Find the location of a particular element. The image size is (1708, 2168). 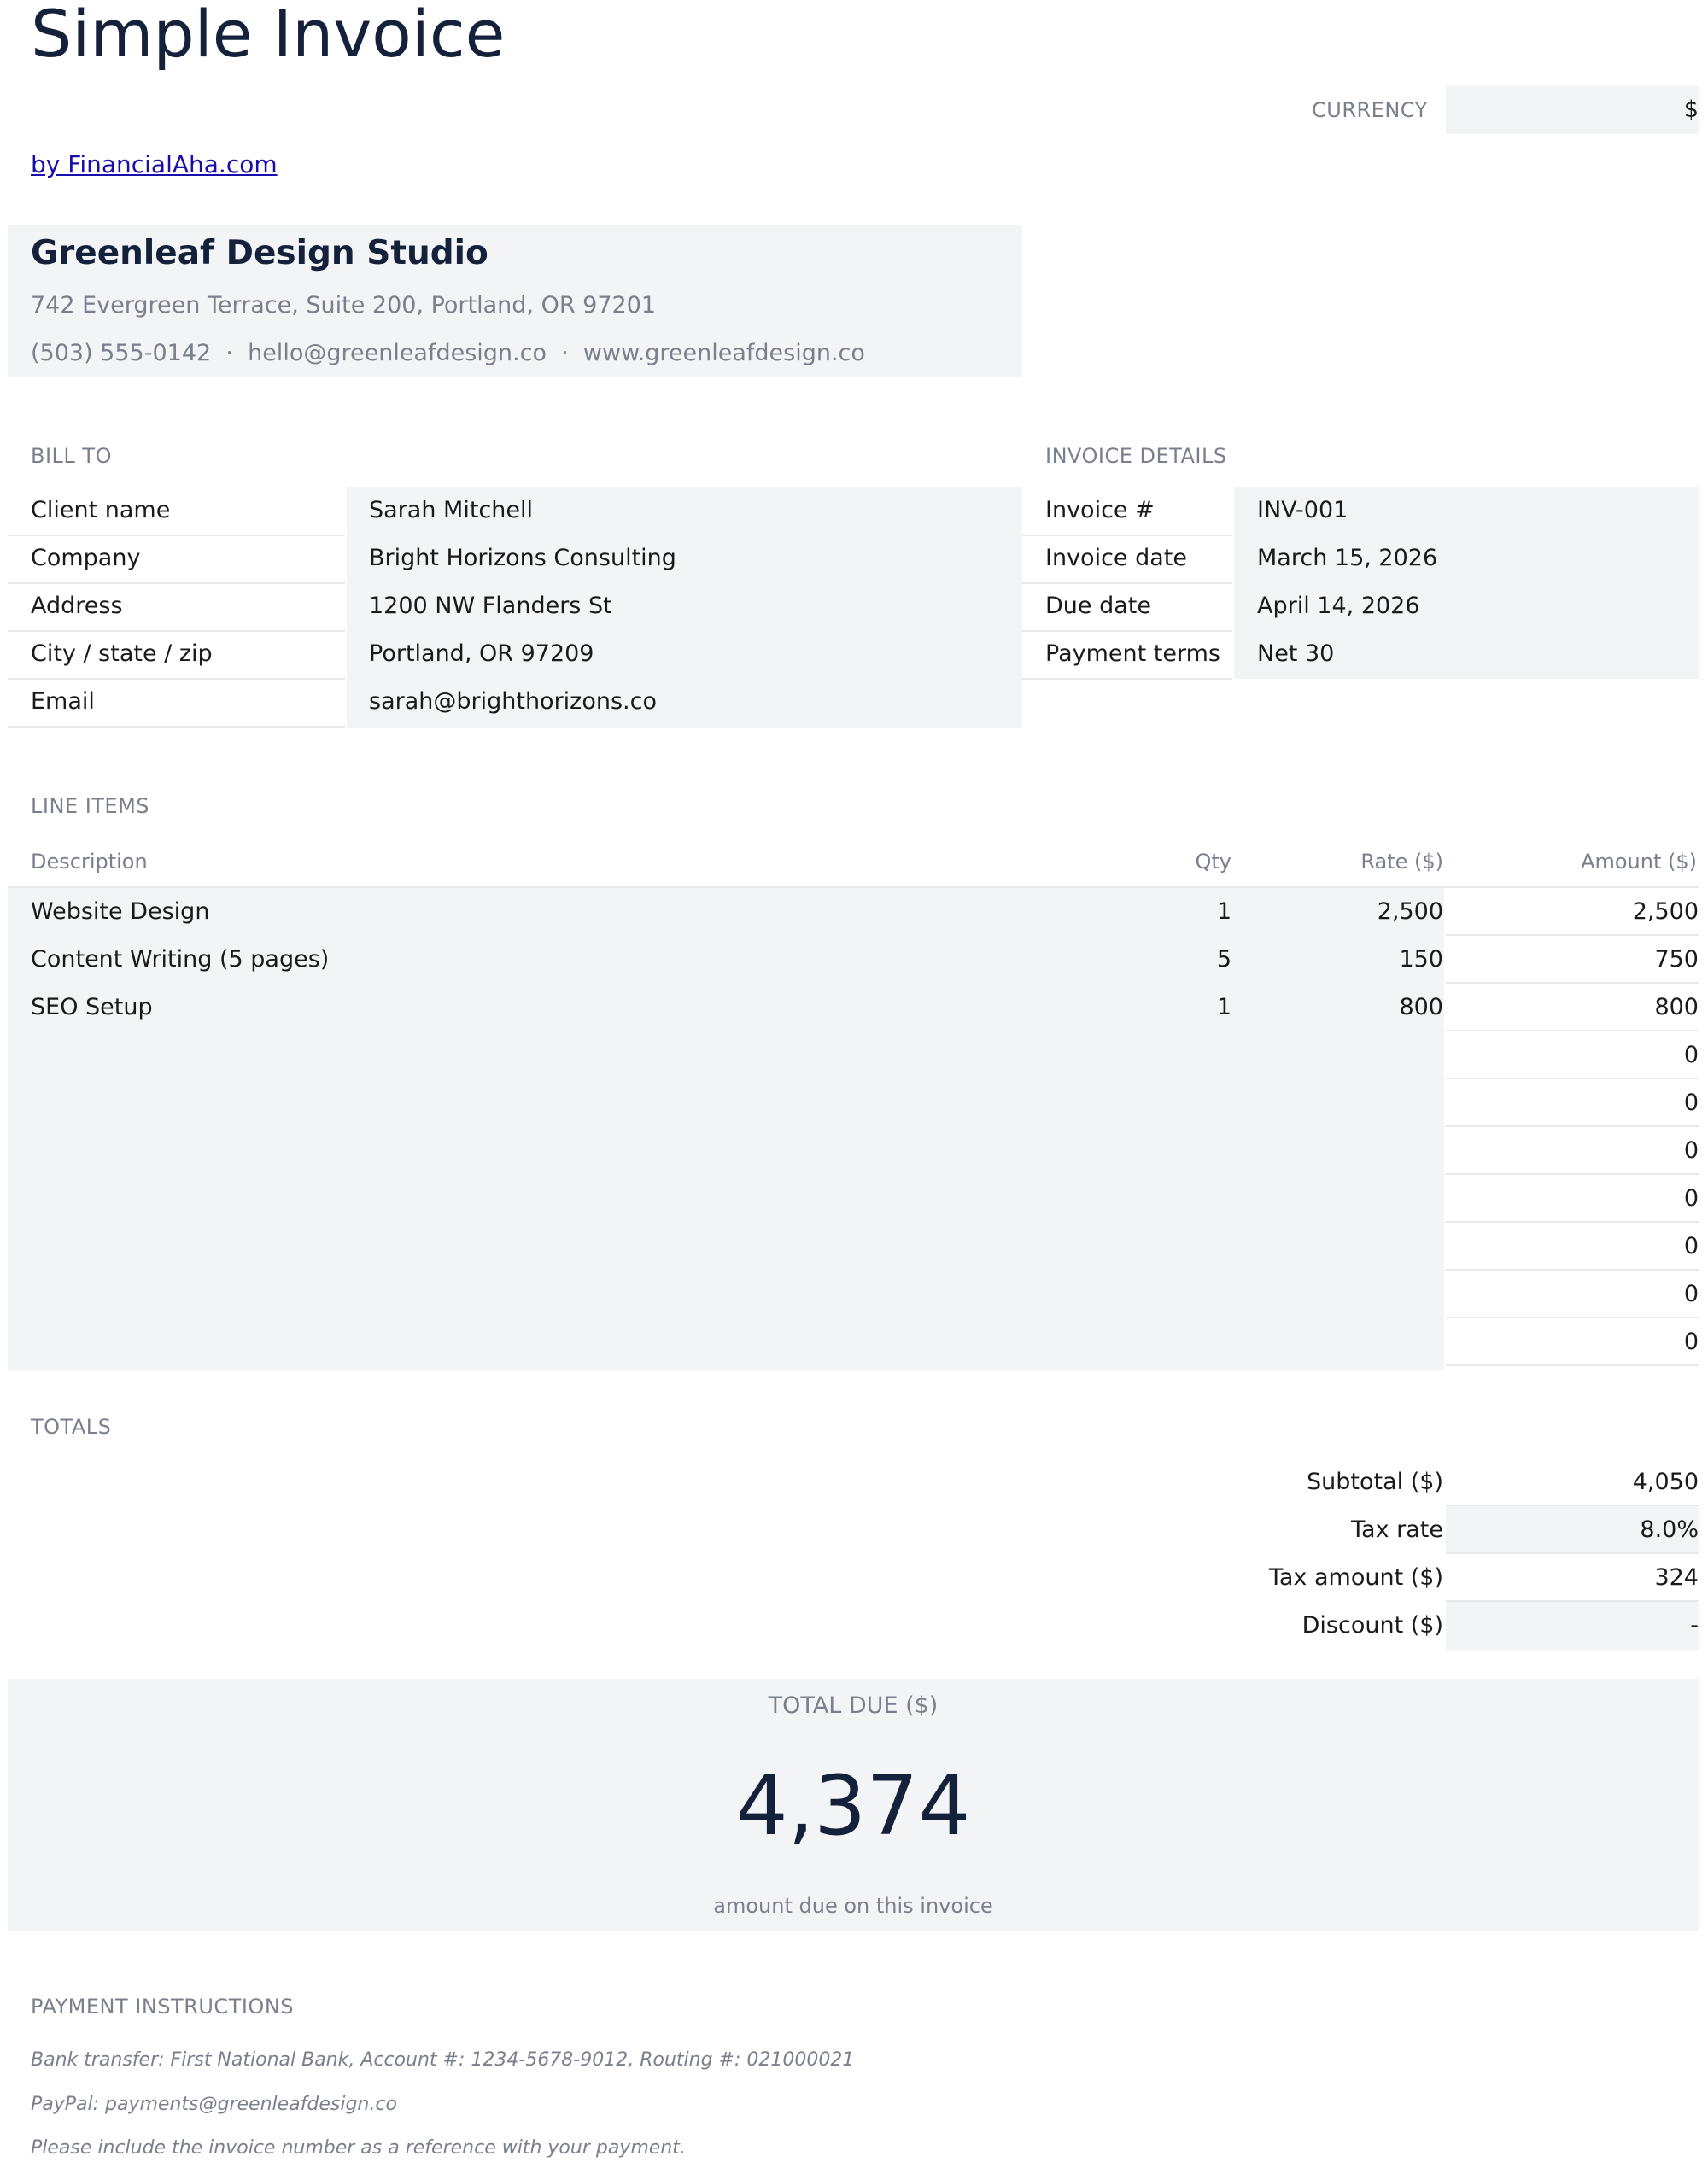

line-item-rate: 2,500 is located at coordinates (1410, 911).